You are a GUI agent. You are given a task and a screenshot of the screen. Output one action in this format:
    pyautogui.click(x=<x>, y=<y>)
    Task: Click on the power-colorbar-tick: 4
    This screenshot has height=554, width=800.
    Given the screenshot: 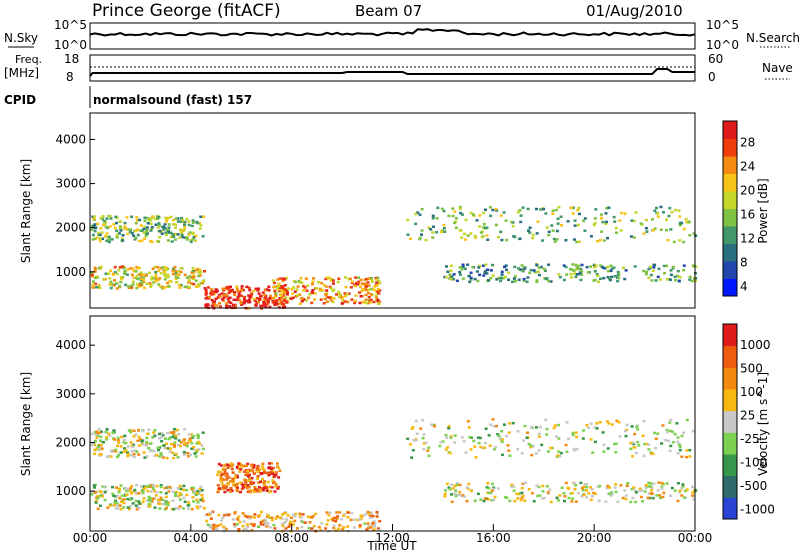 What is the action you would take?
    pyautogui.click(x=744, y=286)
    